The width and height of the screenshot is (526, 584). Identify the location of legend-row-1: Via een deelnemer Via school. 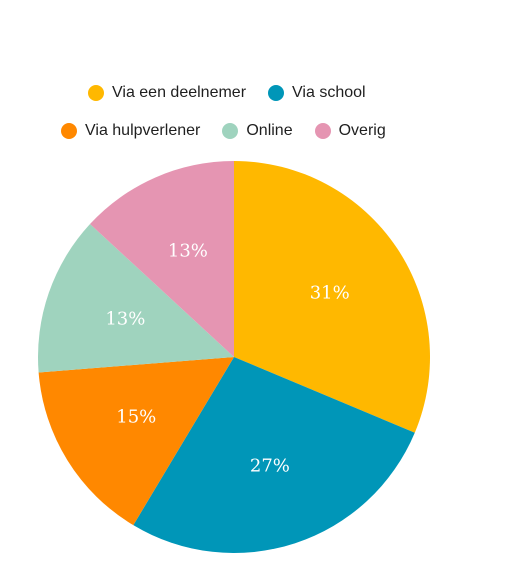
(238, 93).